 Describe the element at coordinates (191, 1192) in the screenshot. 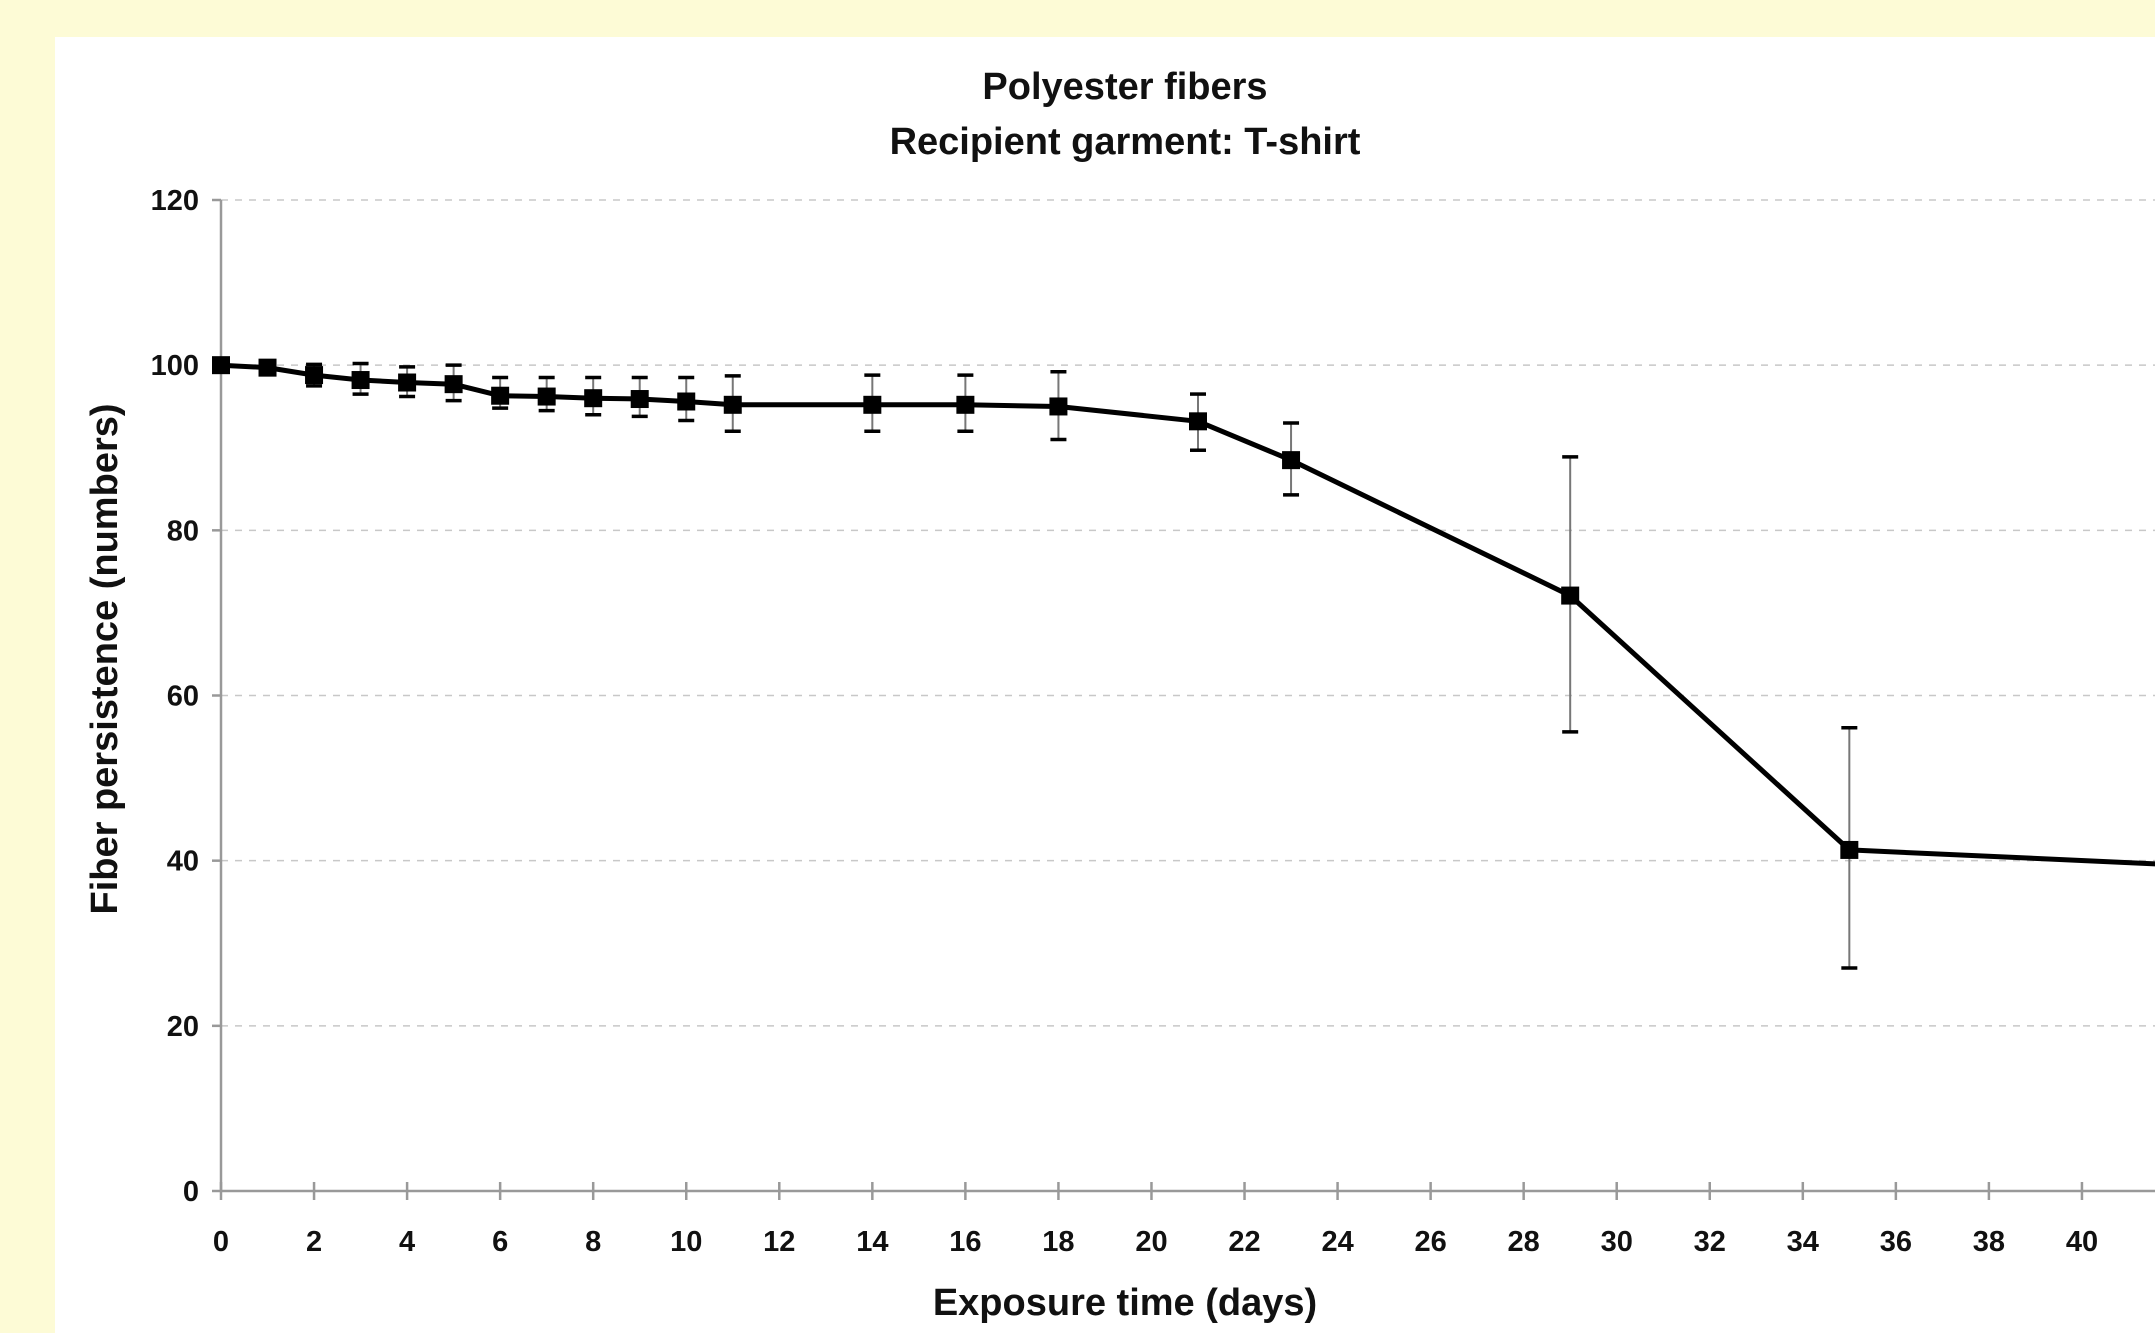

I see `y-tick-label: 0` at that location.